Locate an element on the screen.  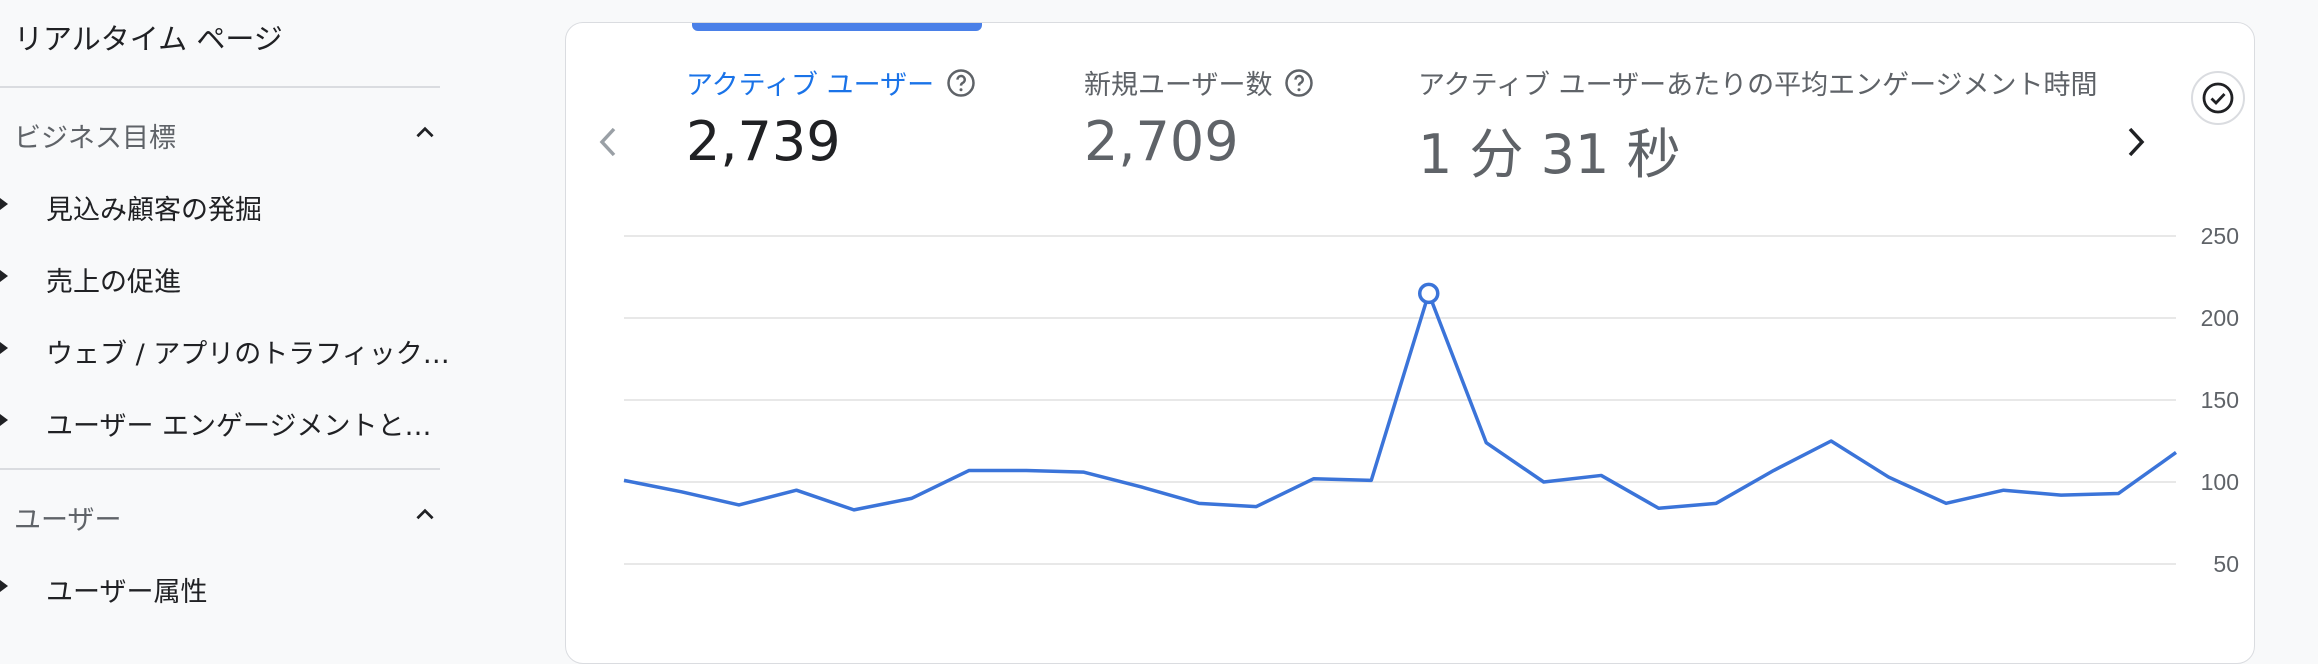
metric-tab-avg-engagement-time: アクティブ ユーザーあたりの平均エンゲージメント時間 1 分 31 秒 is located at coordinates (1763, 126).